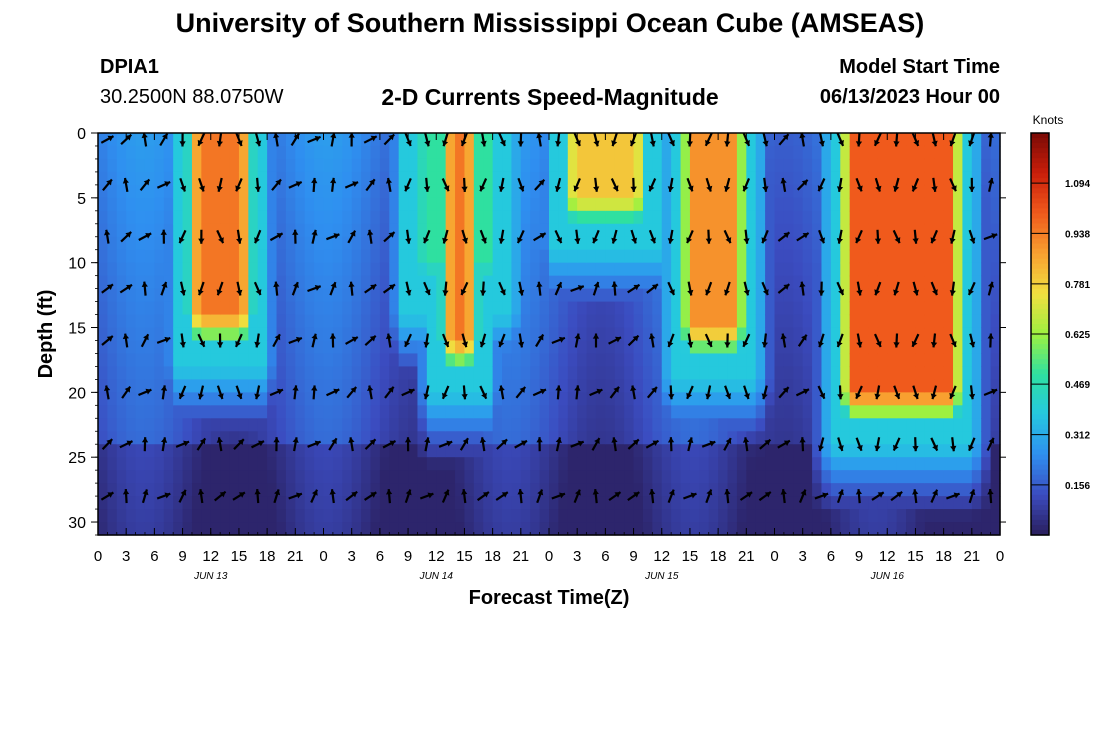  Describe the element at coordinates (915, 556) in the screenshot. I see `x-tick-label: 15` at that location.